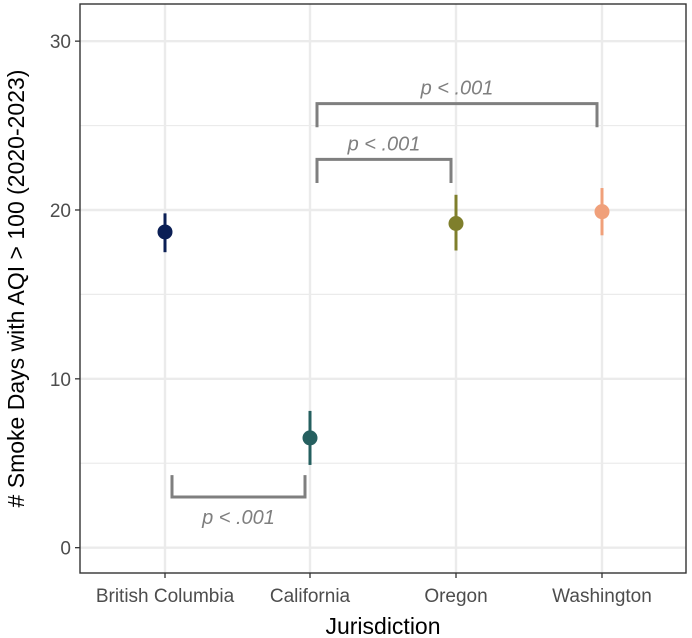 Image resolution: width=692 pixels, height=638 pixels. I want to click on point-oregon, so click(456, 223).